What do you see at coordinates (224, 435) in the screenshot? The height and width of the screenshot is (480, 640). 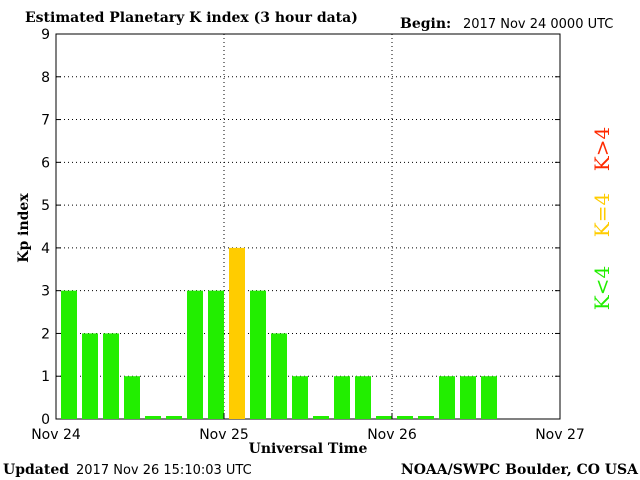 I see `x-tick-label: Nov 25` at bounding box center [224, 435].